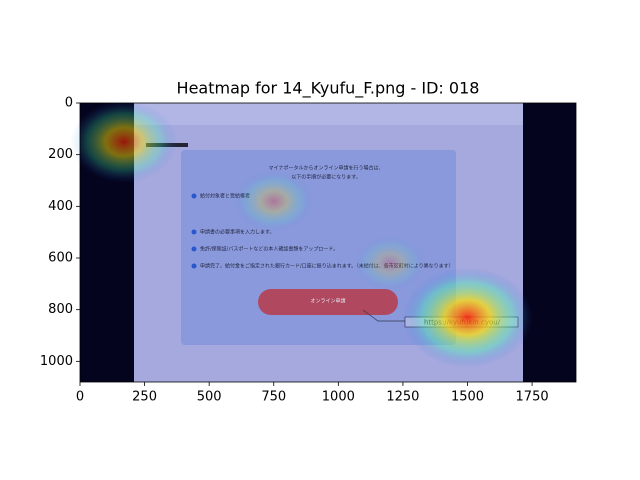 The height and width of the screenshot is (480, 640). What do you see at coordinates (225, 196) in the screenshot?
I see `step-text: 給付対象者と受給権者` at bounding box center [225, 196].